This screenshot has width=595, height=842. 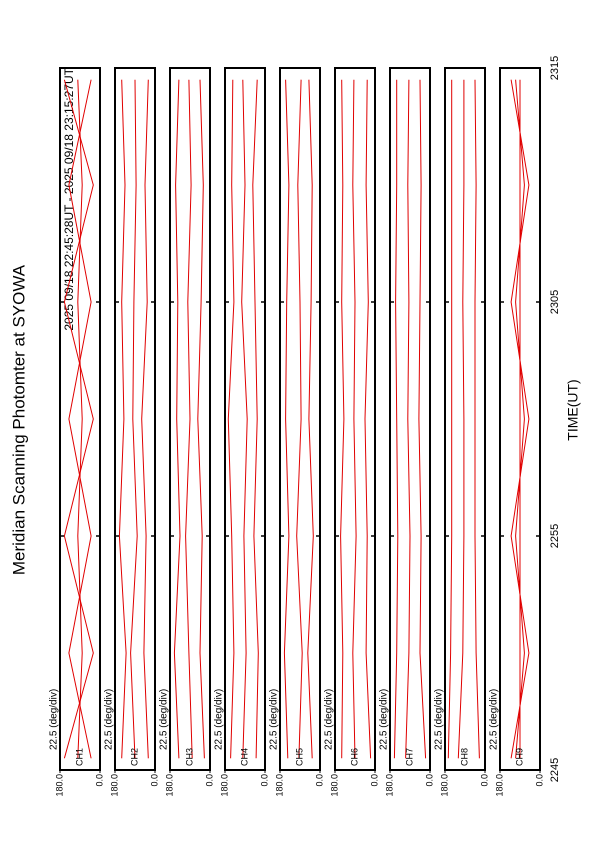 What do you see at coordinates (464, 757) in the screenshot?
I see `channel-label: CH8` at bounding box center [464, 757].